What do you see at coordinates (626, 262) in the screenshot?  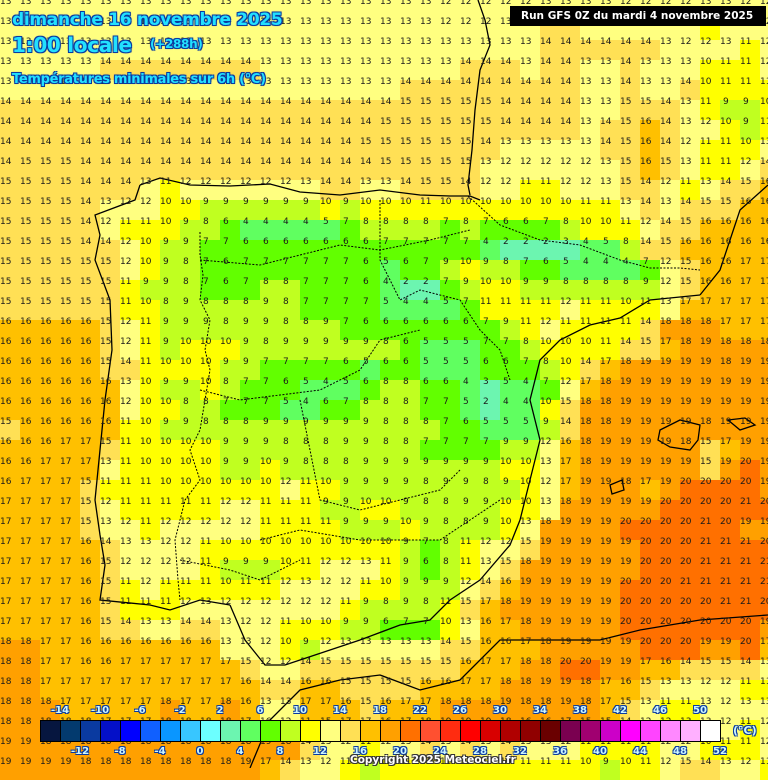 I see `temperature-value: 4` at bounding box center [626, 262].